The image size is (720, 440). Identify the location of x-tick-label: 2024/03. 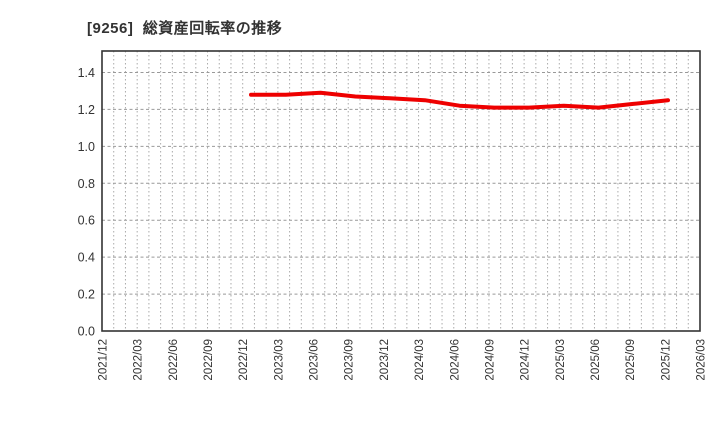
(420, 360).